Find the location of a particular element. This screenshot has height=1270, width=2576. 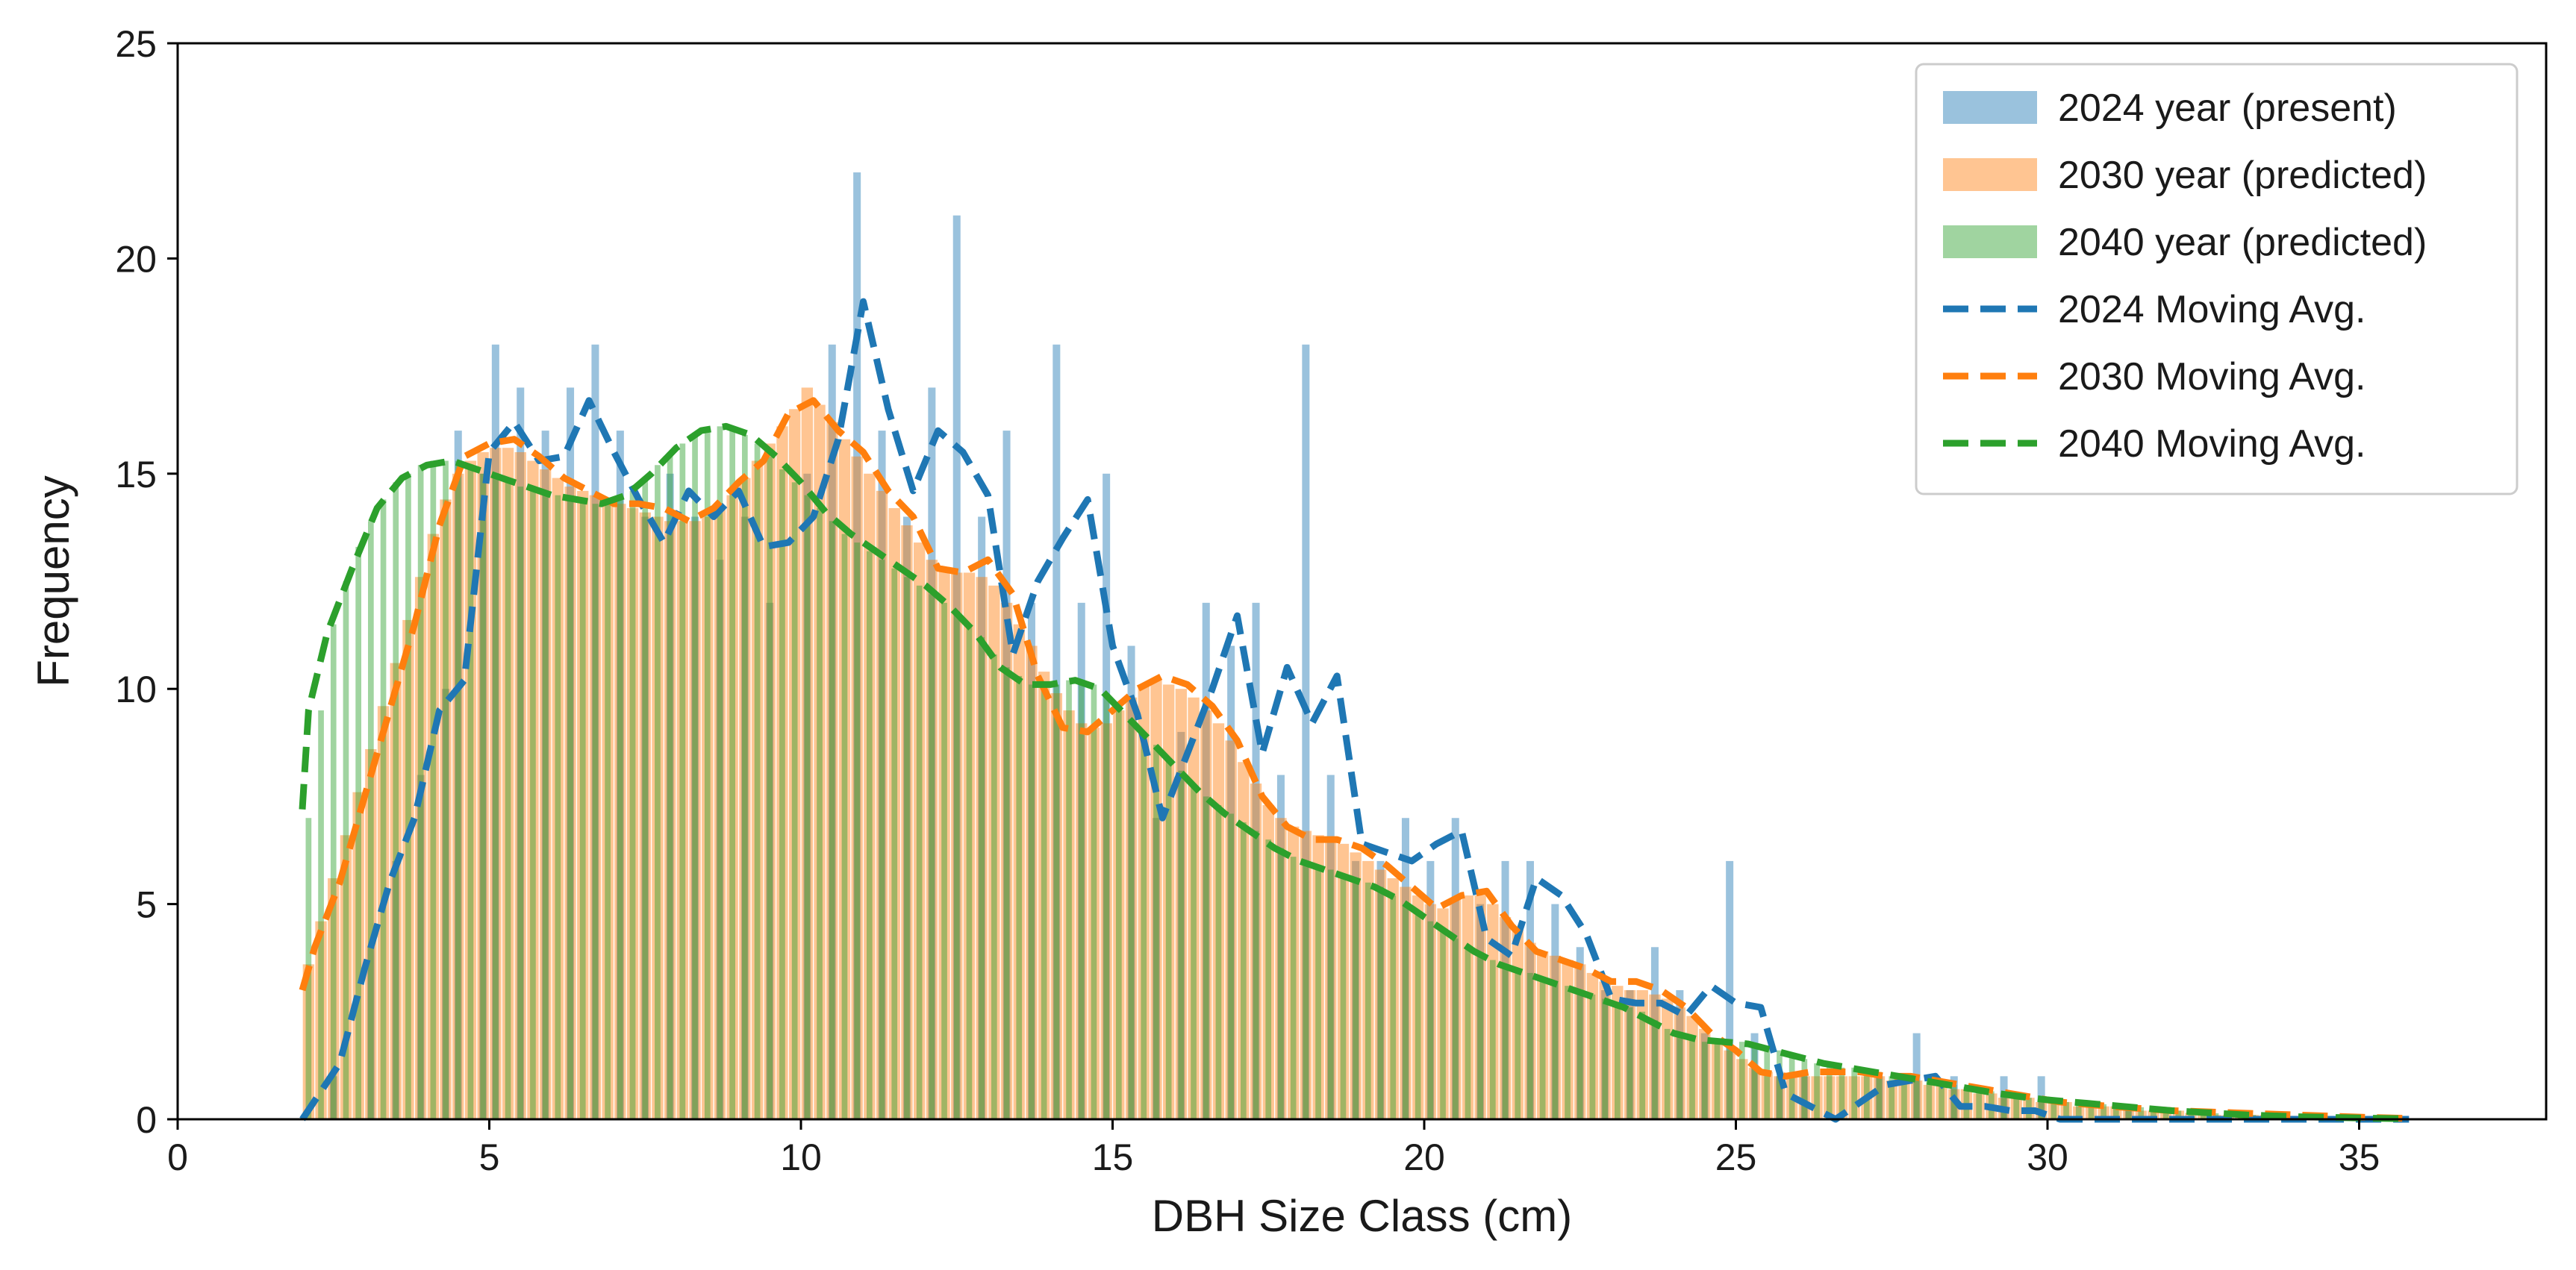

legend-label-5: 2040 Moving Avg. is located at coordinates (2212, 444).